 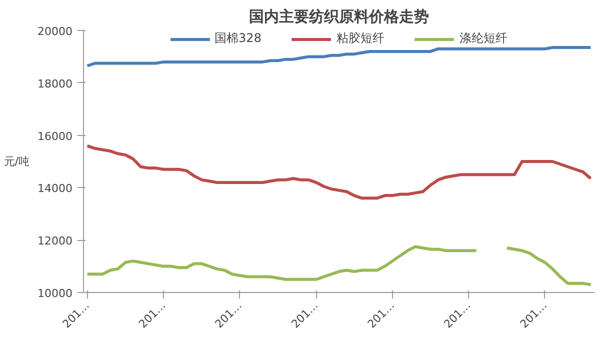 What do you see at coordinates (238, 38) in the screenshot?
I see `legend-label: 国棉328` at bounding box center [238, 38].